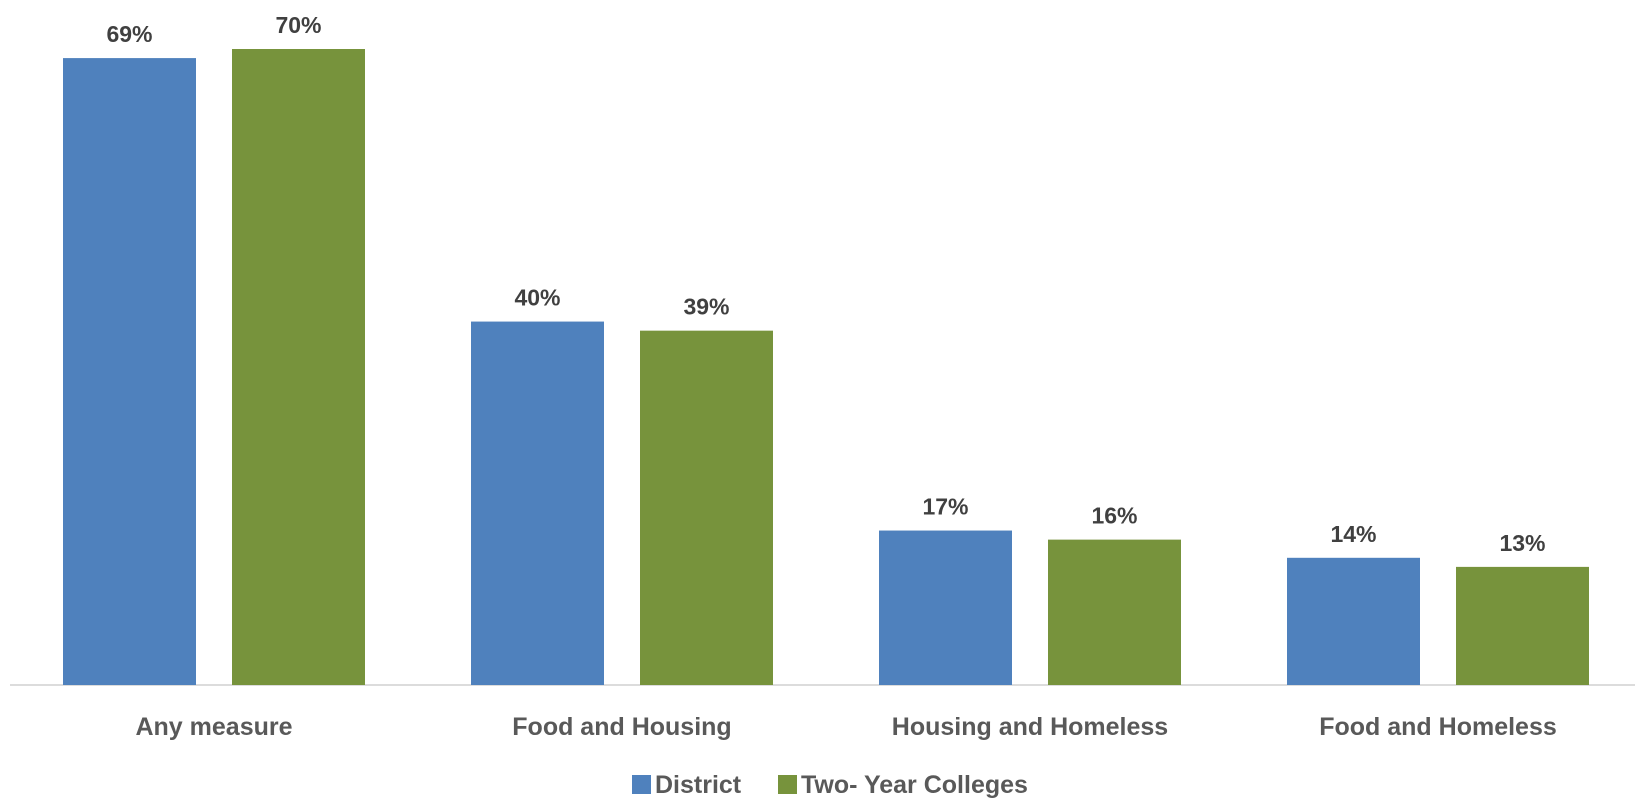 This screenshot has width=1635, height=803. Describe the element at coordinates (706, 307) in the screenshot. I see `data-label-two-year-colleges-food-and-housing: 39%` at that location.